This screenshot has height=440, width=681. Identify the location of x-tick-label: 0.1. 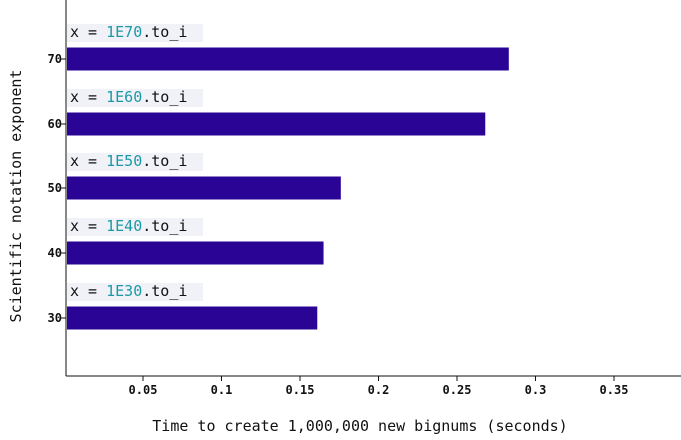
(222, 390).